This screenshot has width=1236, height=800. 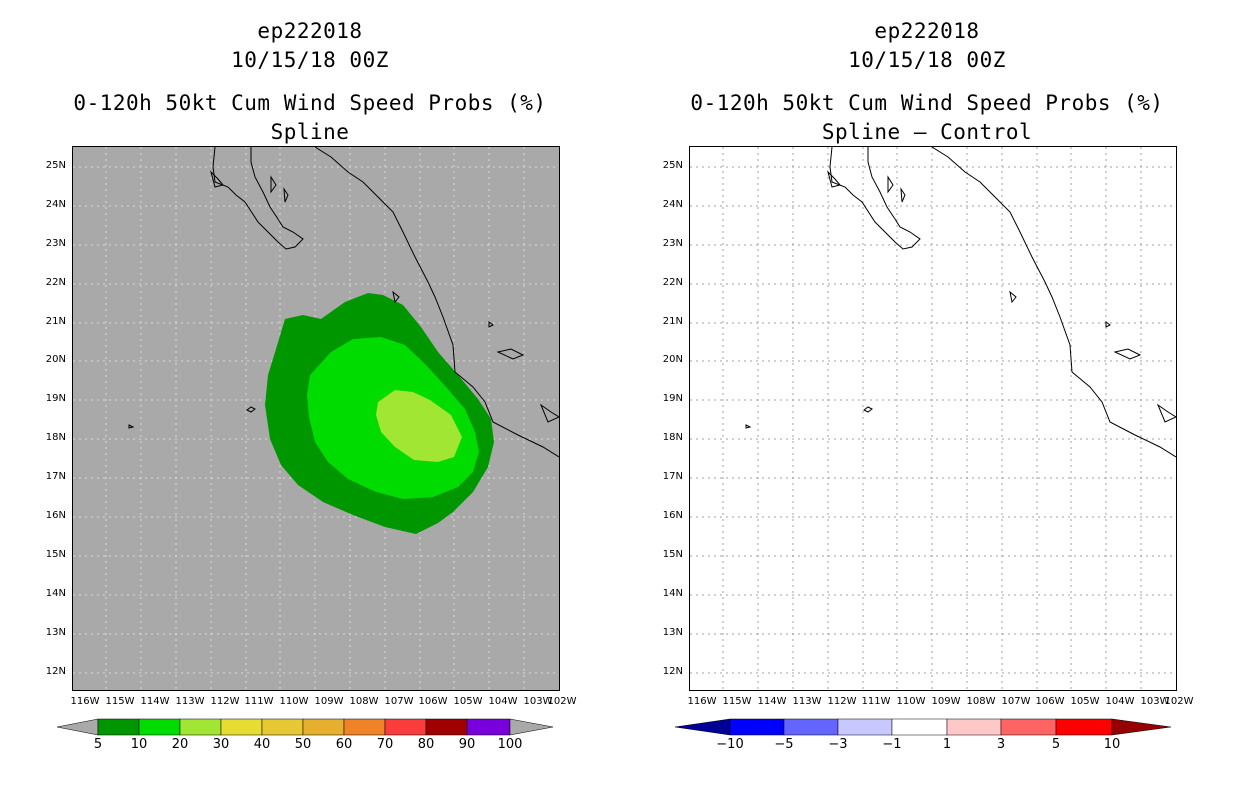 I want to click on left-colorbar, so click(x=305, y=727).